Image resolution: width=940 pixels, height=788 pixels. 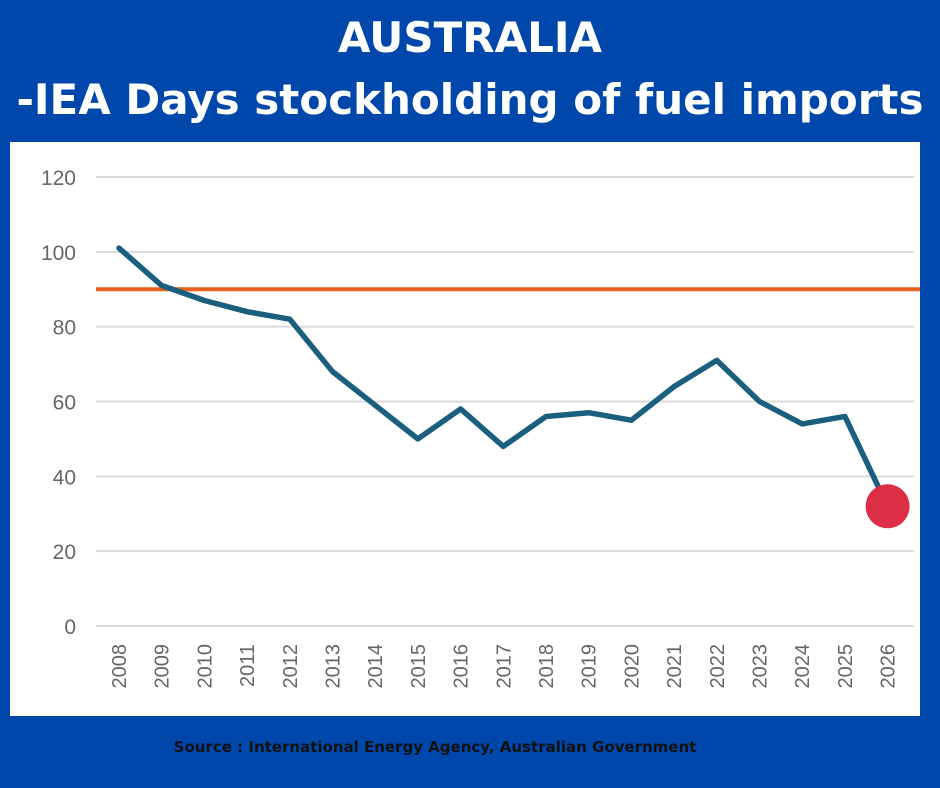 I want to click on x-tick-label: 2022, so click(x=718, y=666).